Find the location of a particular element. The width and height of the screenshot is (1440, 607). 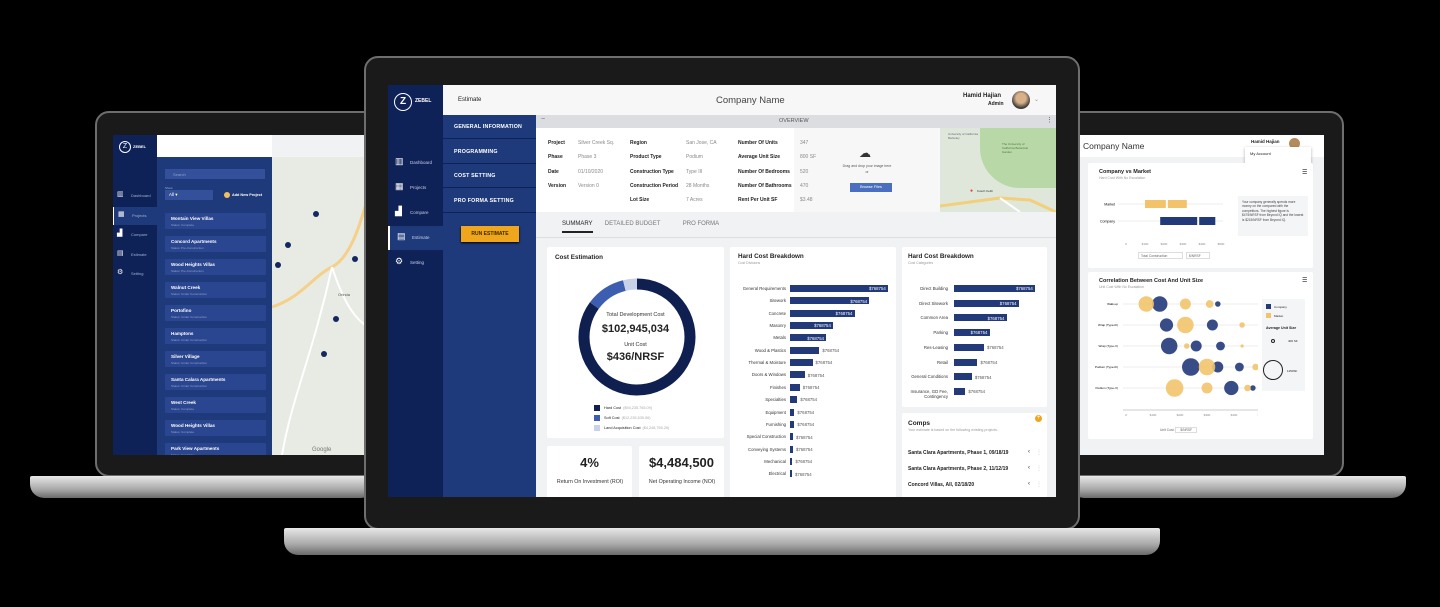

search-input: Search is located at coordinates (215, 174).